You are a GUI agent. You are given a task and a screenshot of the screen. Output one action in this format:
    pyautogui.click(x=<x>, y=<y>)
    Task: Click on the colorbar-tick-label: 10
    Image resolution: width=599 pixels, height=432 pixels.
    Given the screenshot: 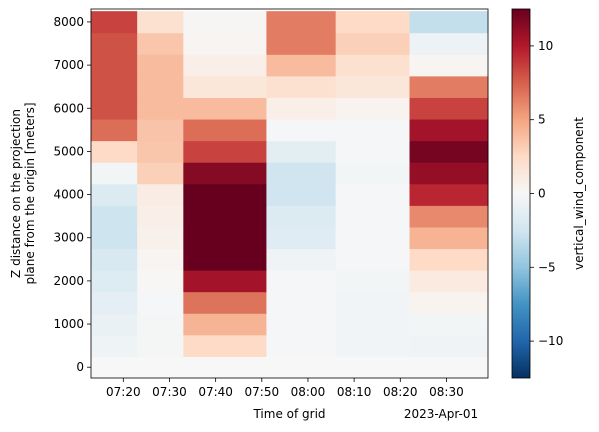 What is the action you would take?
    pyautogui.click(x=545, y=46)
    